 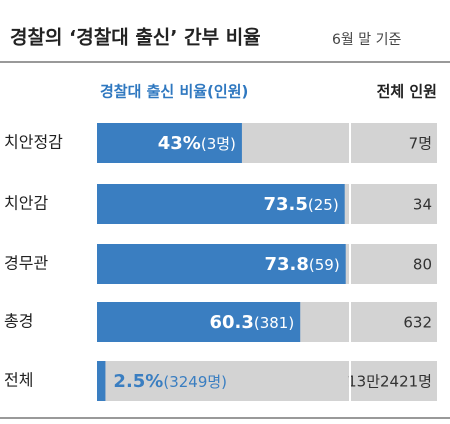 What do you see at coordinates (33, 142) in the screenshot?
I see `category-label: 치안정감` at bounding box center [33, 142].